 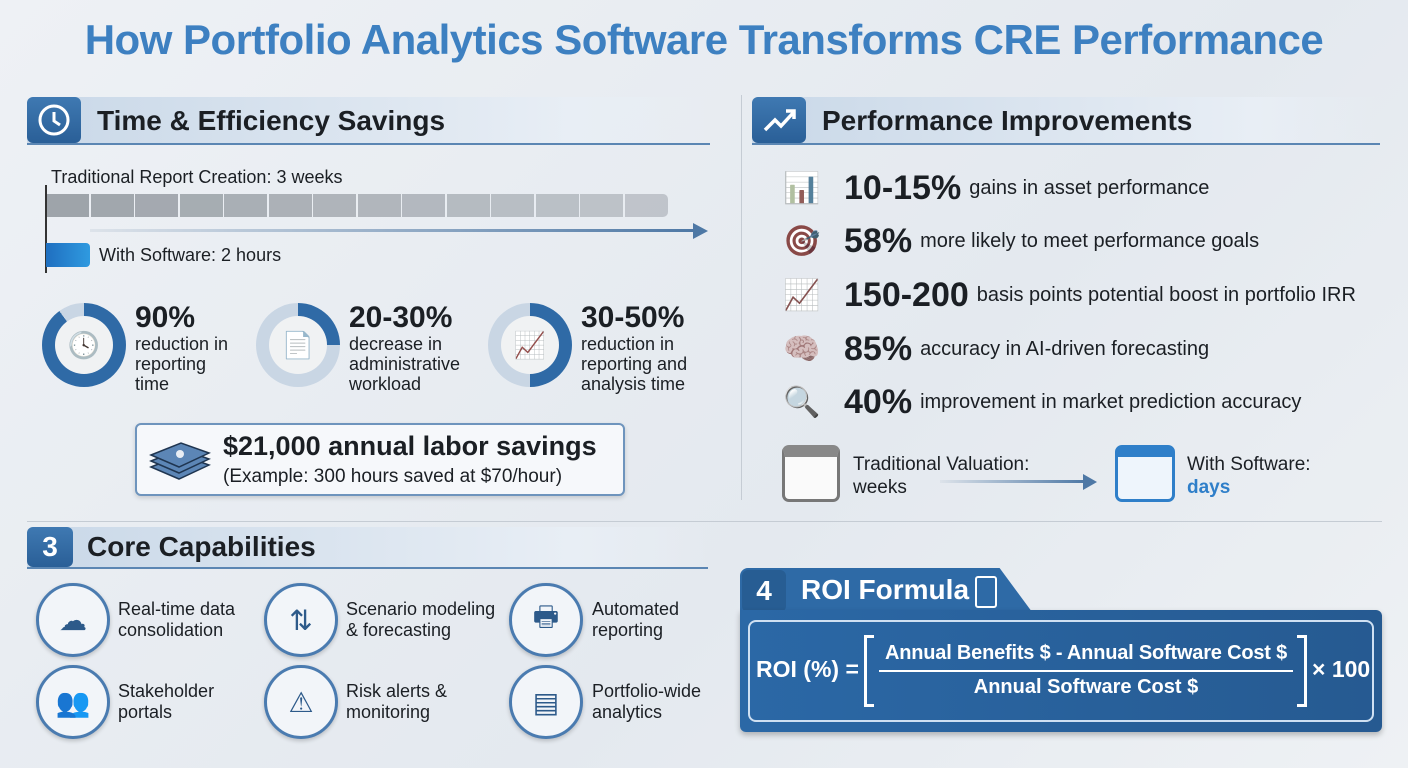 What do you see at coordinates (741, 297) in the screenshot?
I see `vertical-divider` at bounding box center [741, 297].